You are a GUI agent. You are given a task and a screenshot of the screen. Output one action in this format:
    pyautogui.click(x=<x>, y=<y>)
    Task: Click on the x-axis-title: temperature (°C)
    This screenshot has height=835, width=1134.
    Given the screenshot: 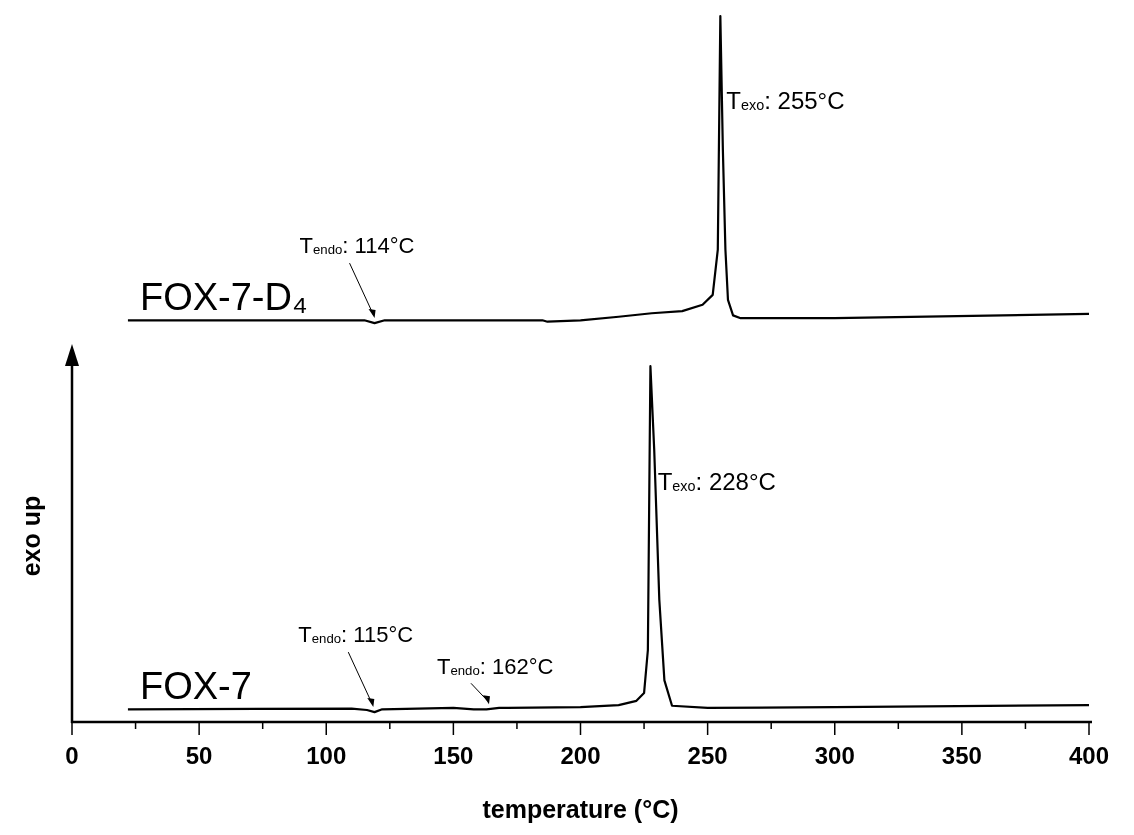 What is the action you would take?
    pyautogui.click(x=580, y=809)
    